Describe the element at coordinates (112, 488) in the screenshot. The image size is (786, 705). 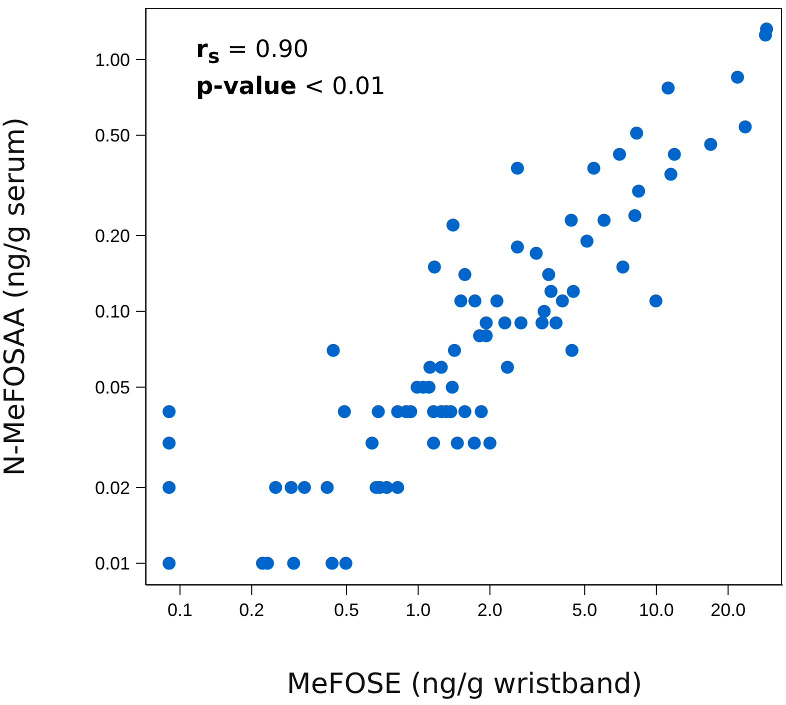
I see `y-tick-label: 0.02` at that location.